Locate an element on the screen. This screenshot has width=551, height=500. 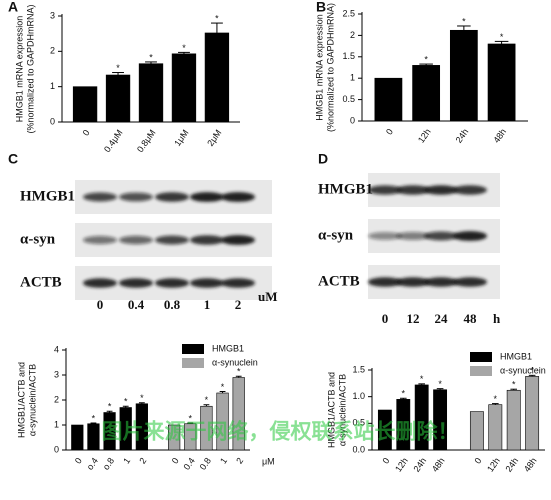
y-tick-label: 0.0 is located at coordinates (358, 449).